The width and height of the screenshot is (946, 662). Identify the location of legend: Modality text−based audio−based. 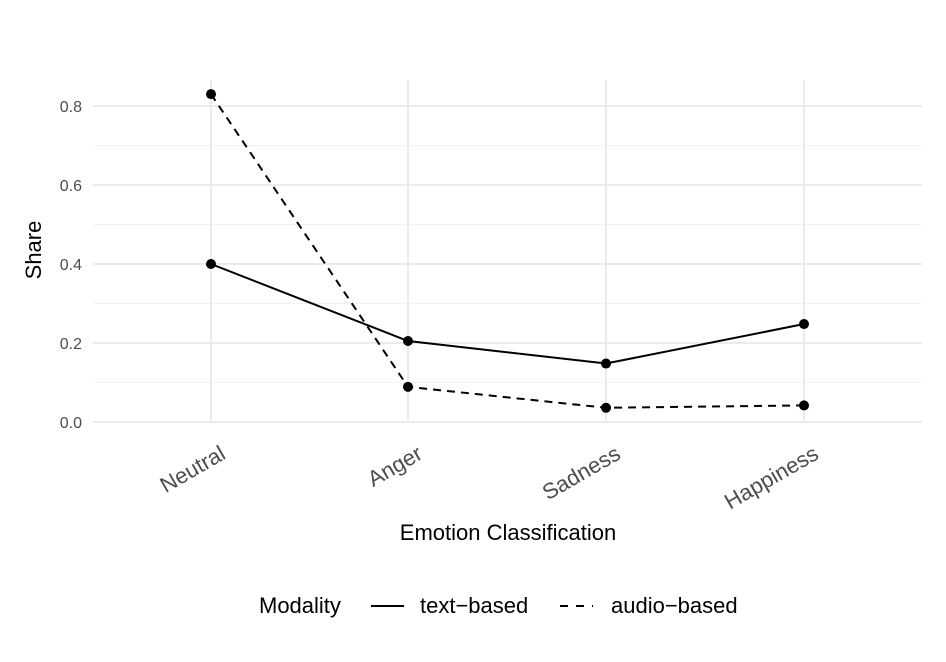
(498, 605).